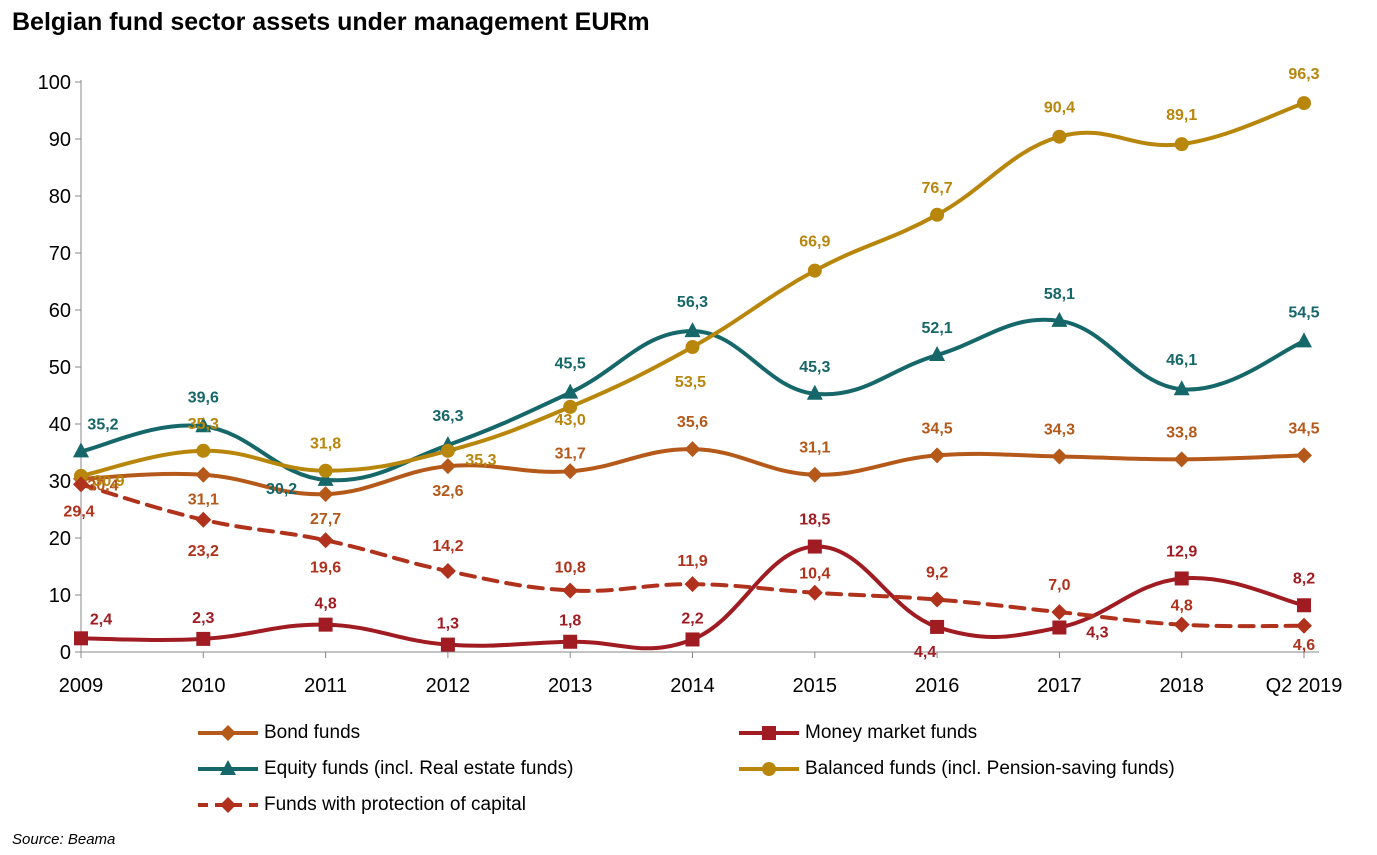 The height and width of the screenshot is (855, 1377). I want to click on money-market-funds-data-label: 4,4, so click(925, 652).